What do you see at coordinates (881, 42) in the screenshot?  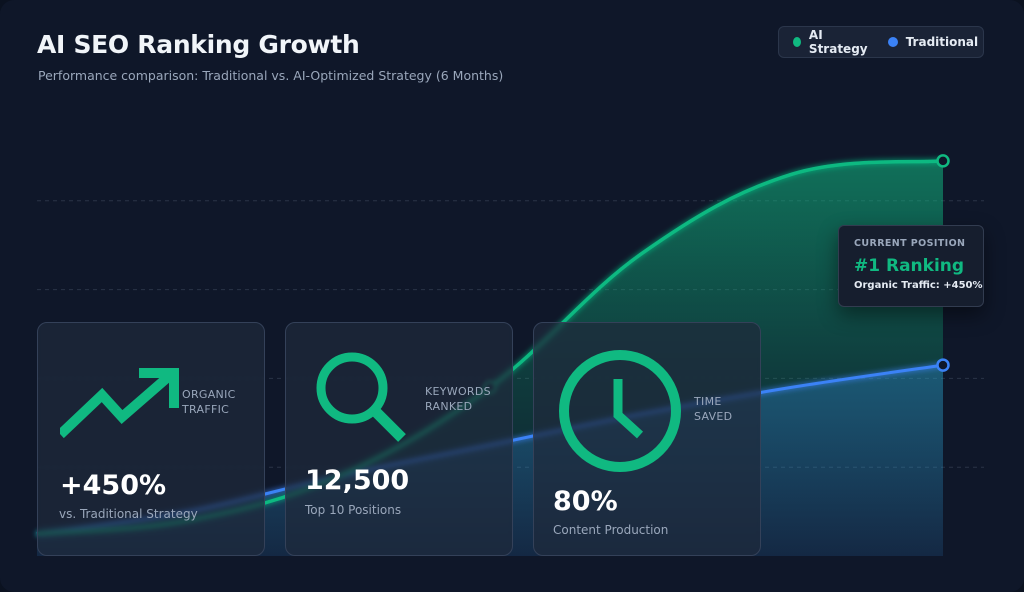 I see `chart-legend: AI Strategy Traditional` at bounding box center [881, 42].